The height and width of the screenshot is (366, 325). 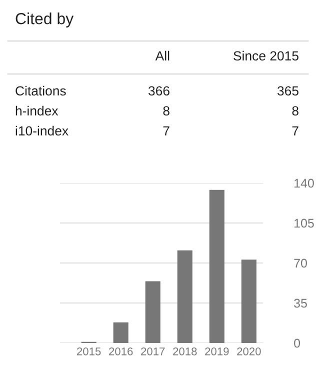 I want to click on x-tick-label: 2017, so click(x=153, y=351).